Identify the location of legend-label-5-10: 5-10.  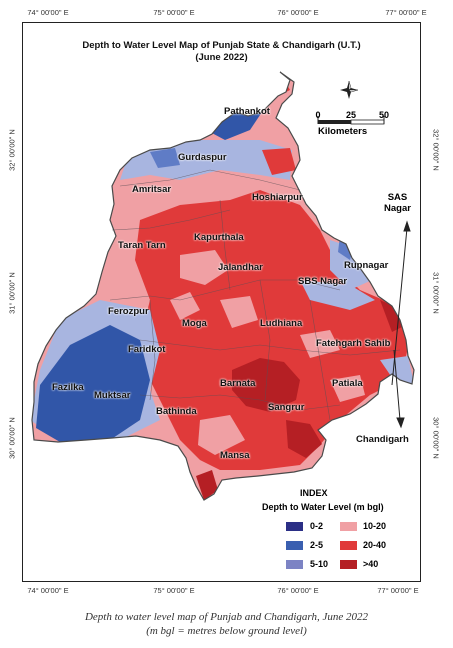
(319, 564).